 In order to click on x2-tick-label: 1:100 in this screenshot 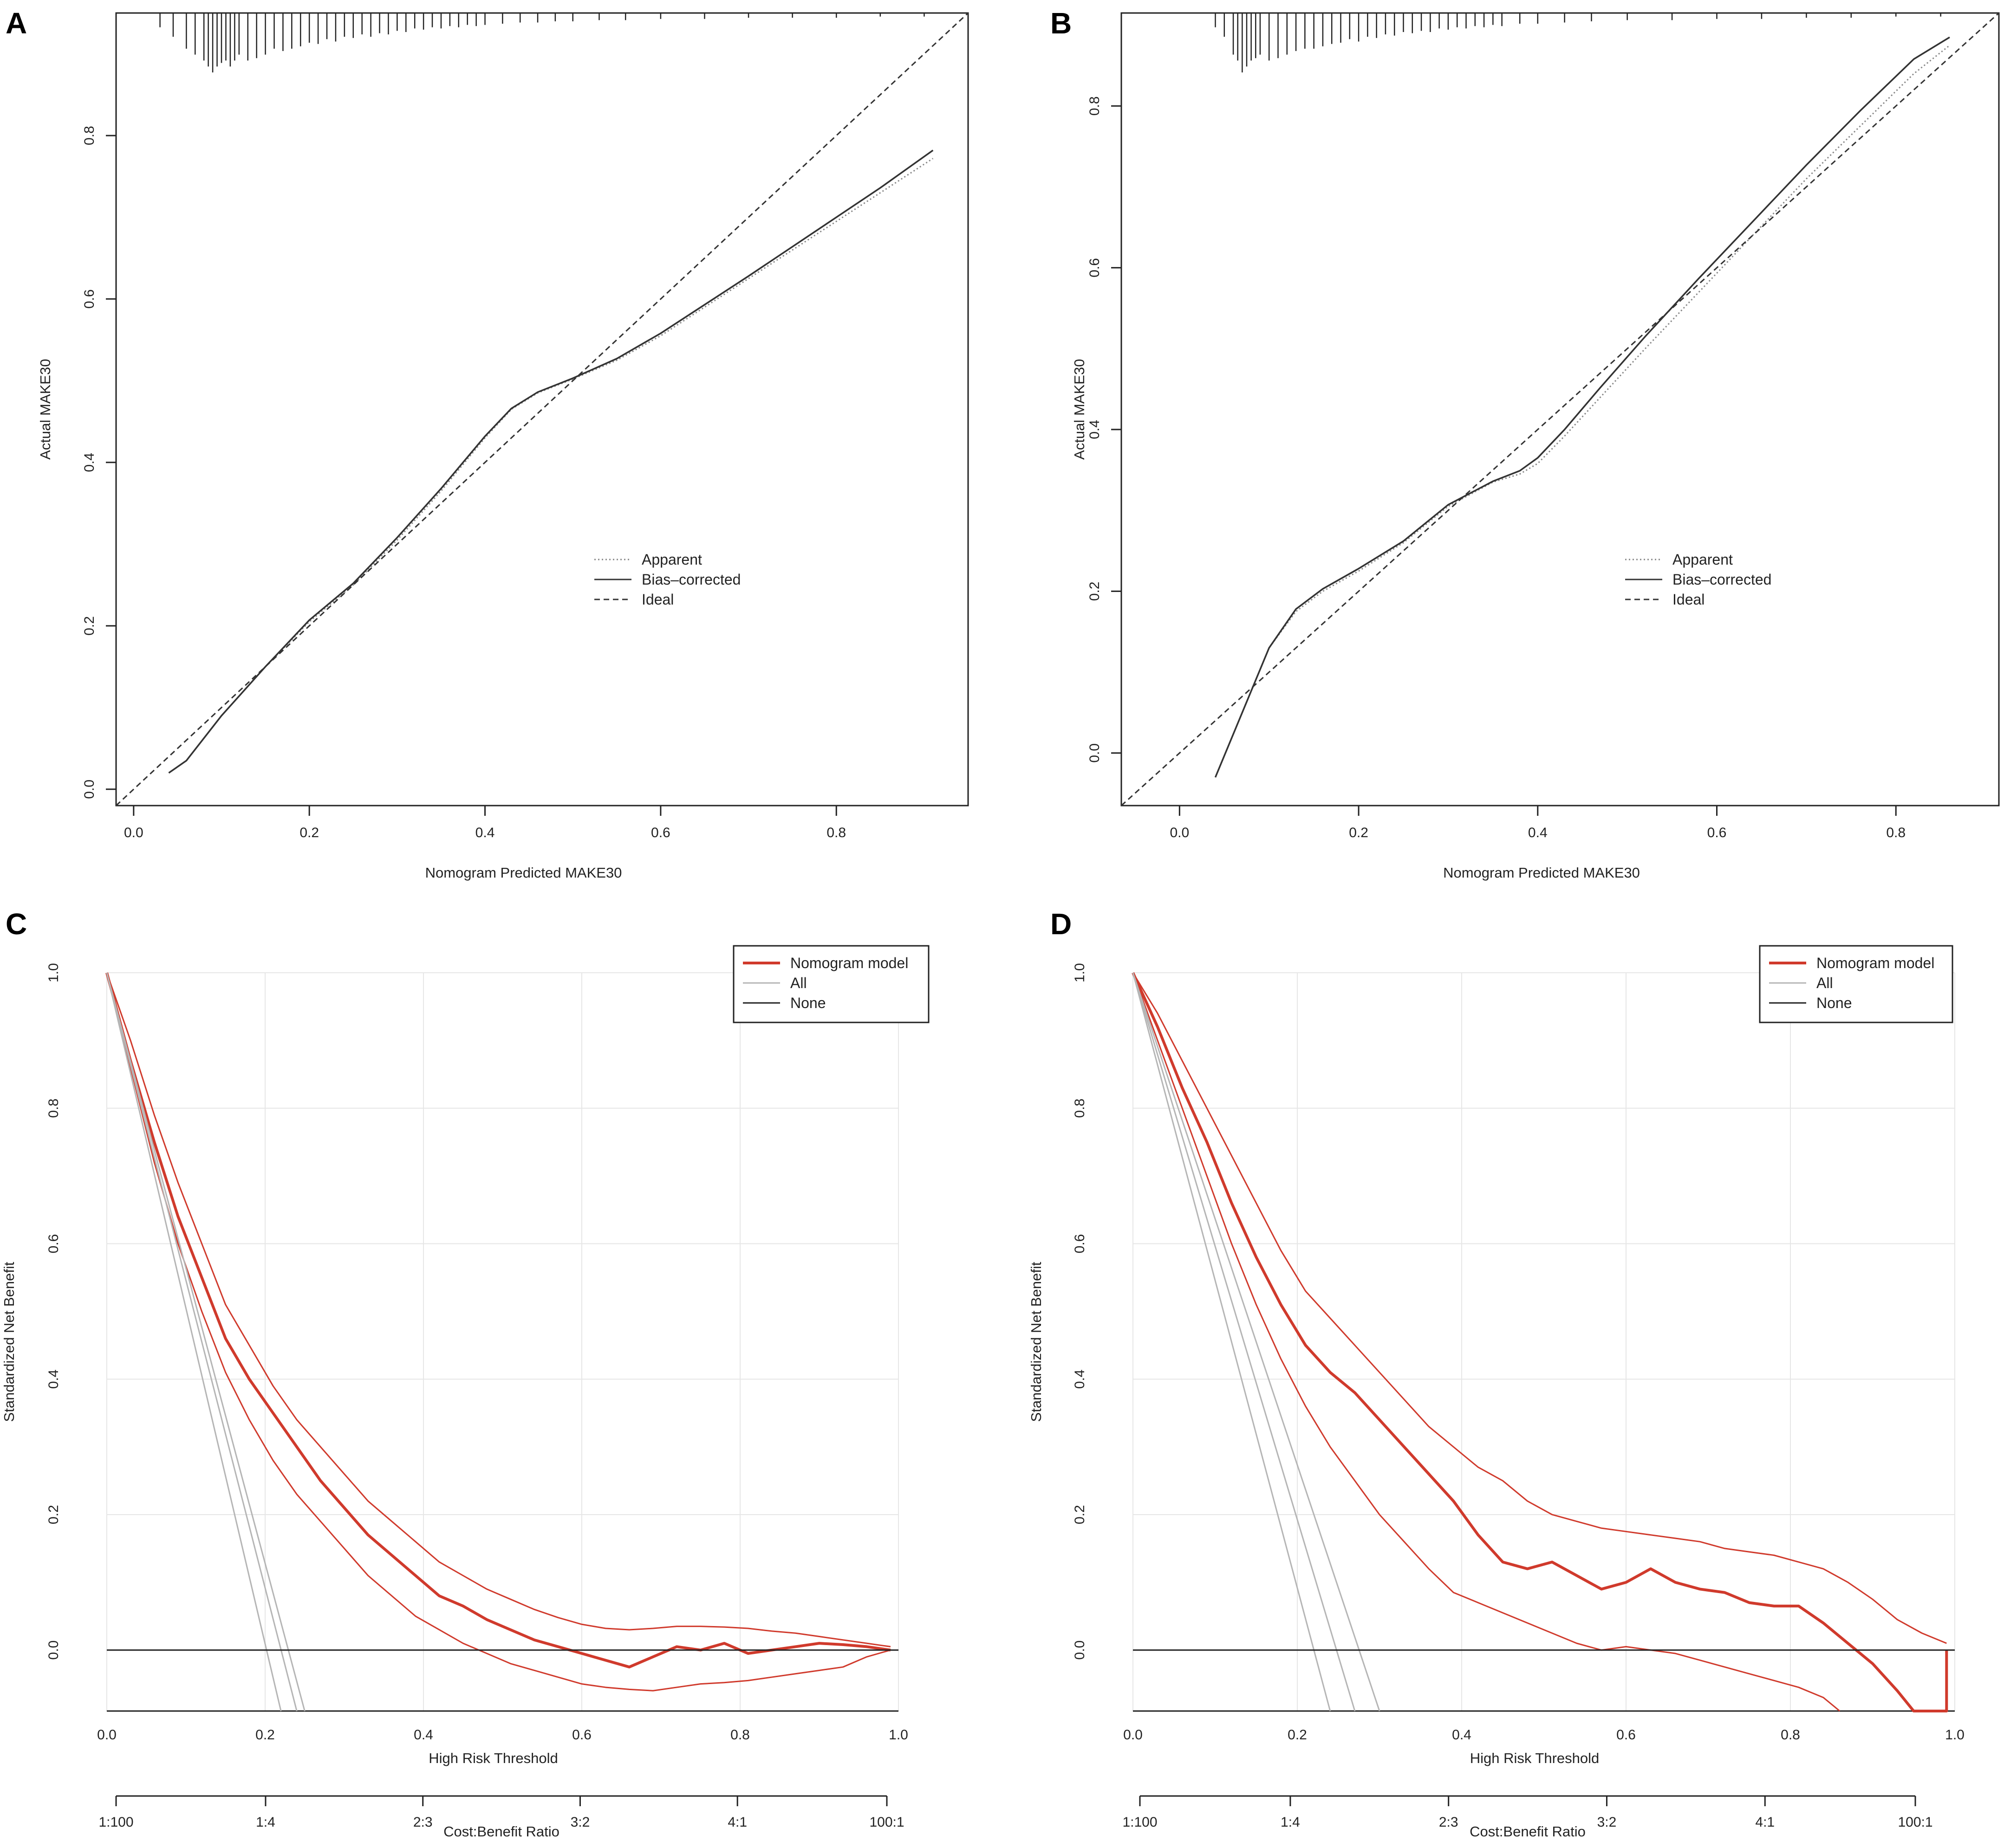, I will do `click(1139, 1823)`.